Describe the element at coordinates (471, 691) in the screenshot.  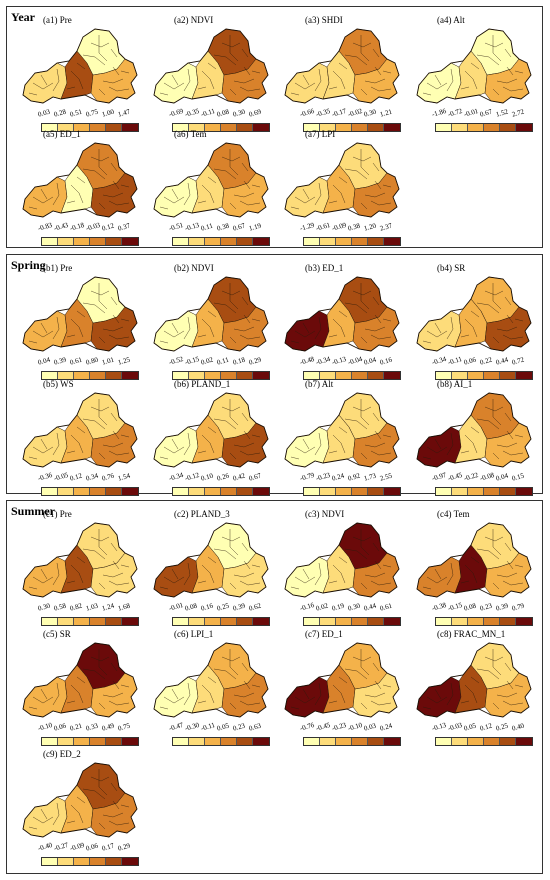
I see `map-panel: (c8) FRAC_MN_1 -0.13 -0.03 0.05 0.12 0.25 0.40` at that location.